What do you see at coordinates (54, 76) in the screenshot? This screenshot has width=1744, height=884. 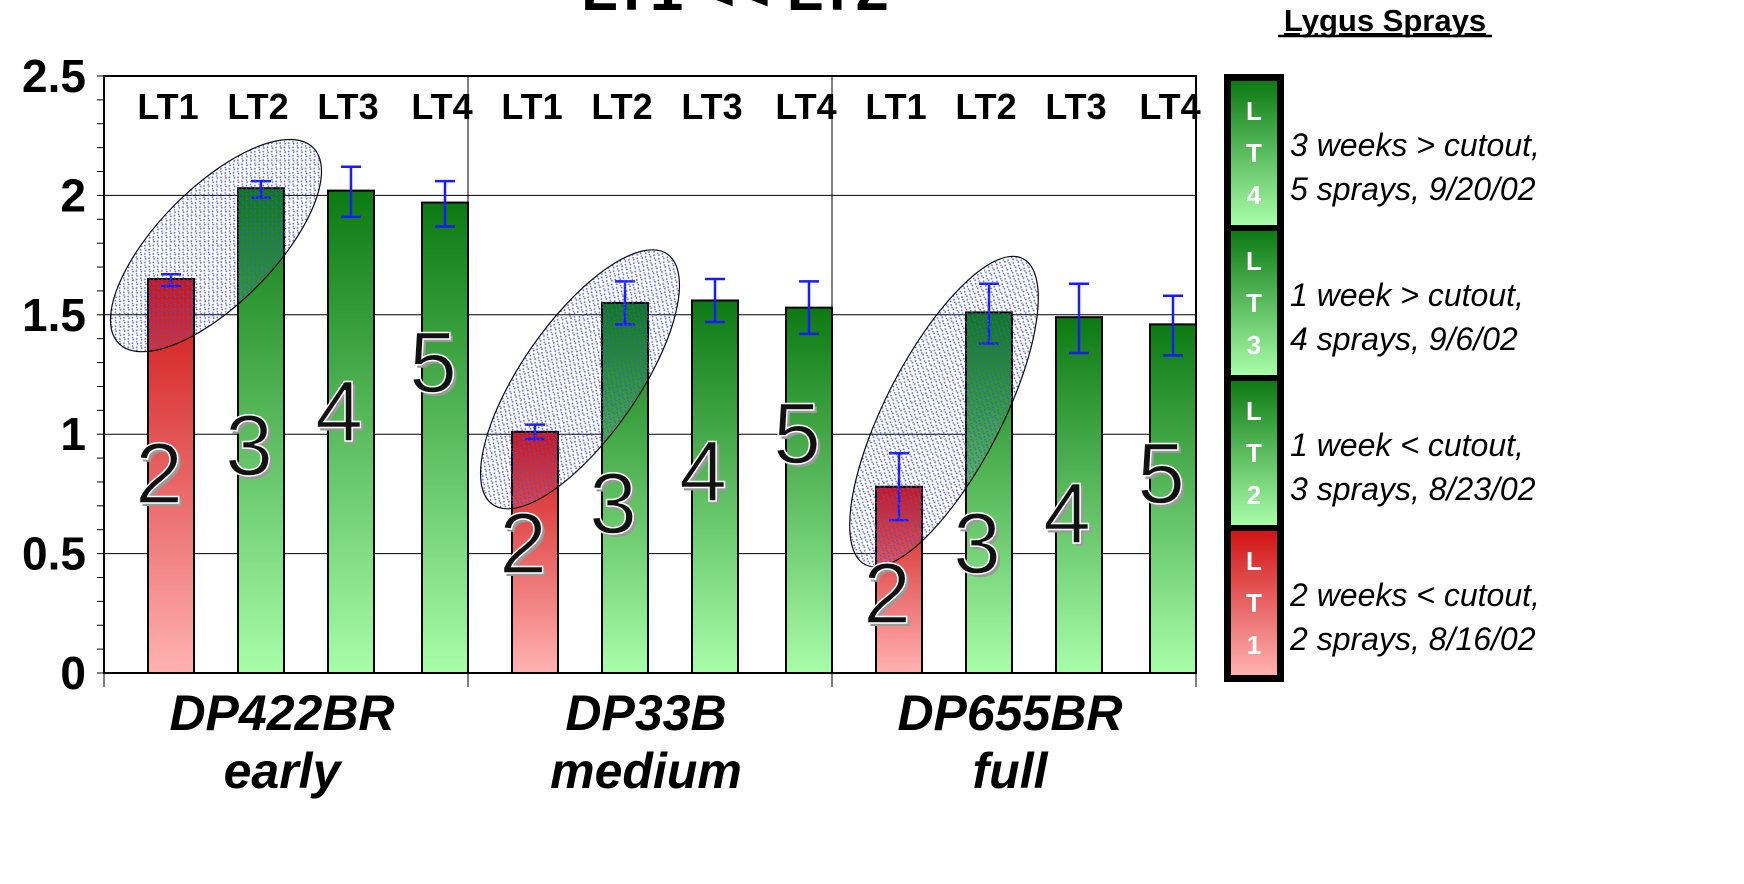 I see `y-tick-label: 2.5` at bounding box center [54, 76].